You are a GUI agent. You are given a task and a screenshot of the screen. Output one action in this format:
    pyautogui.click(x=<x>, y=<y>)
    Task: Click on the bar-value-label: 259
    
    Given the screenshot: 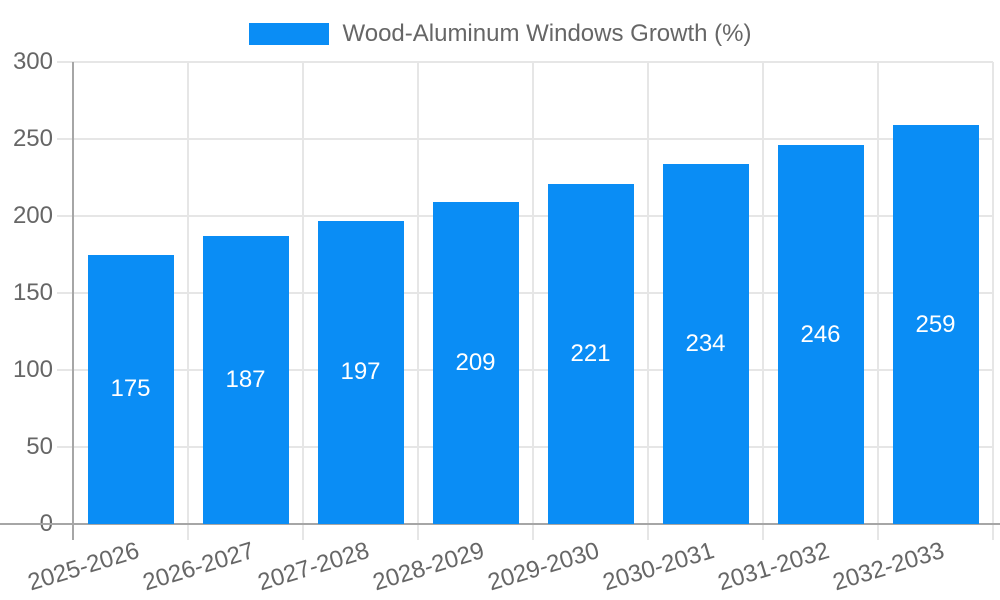 What is the action you would take?
    pyautogui.click(x=935, y=324)
    